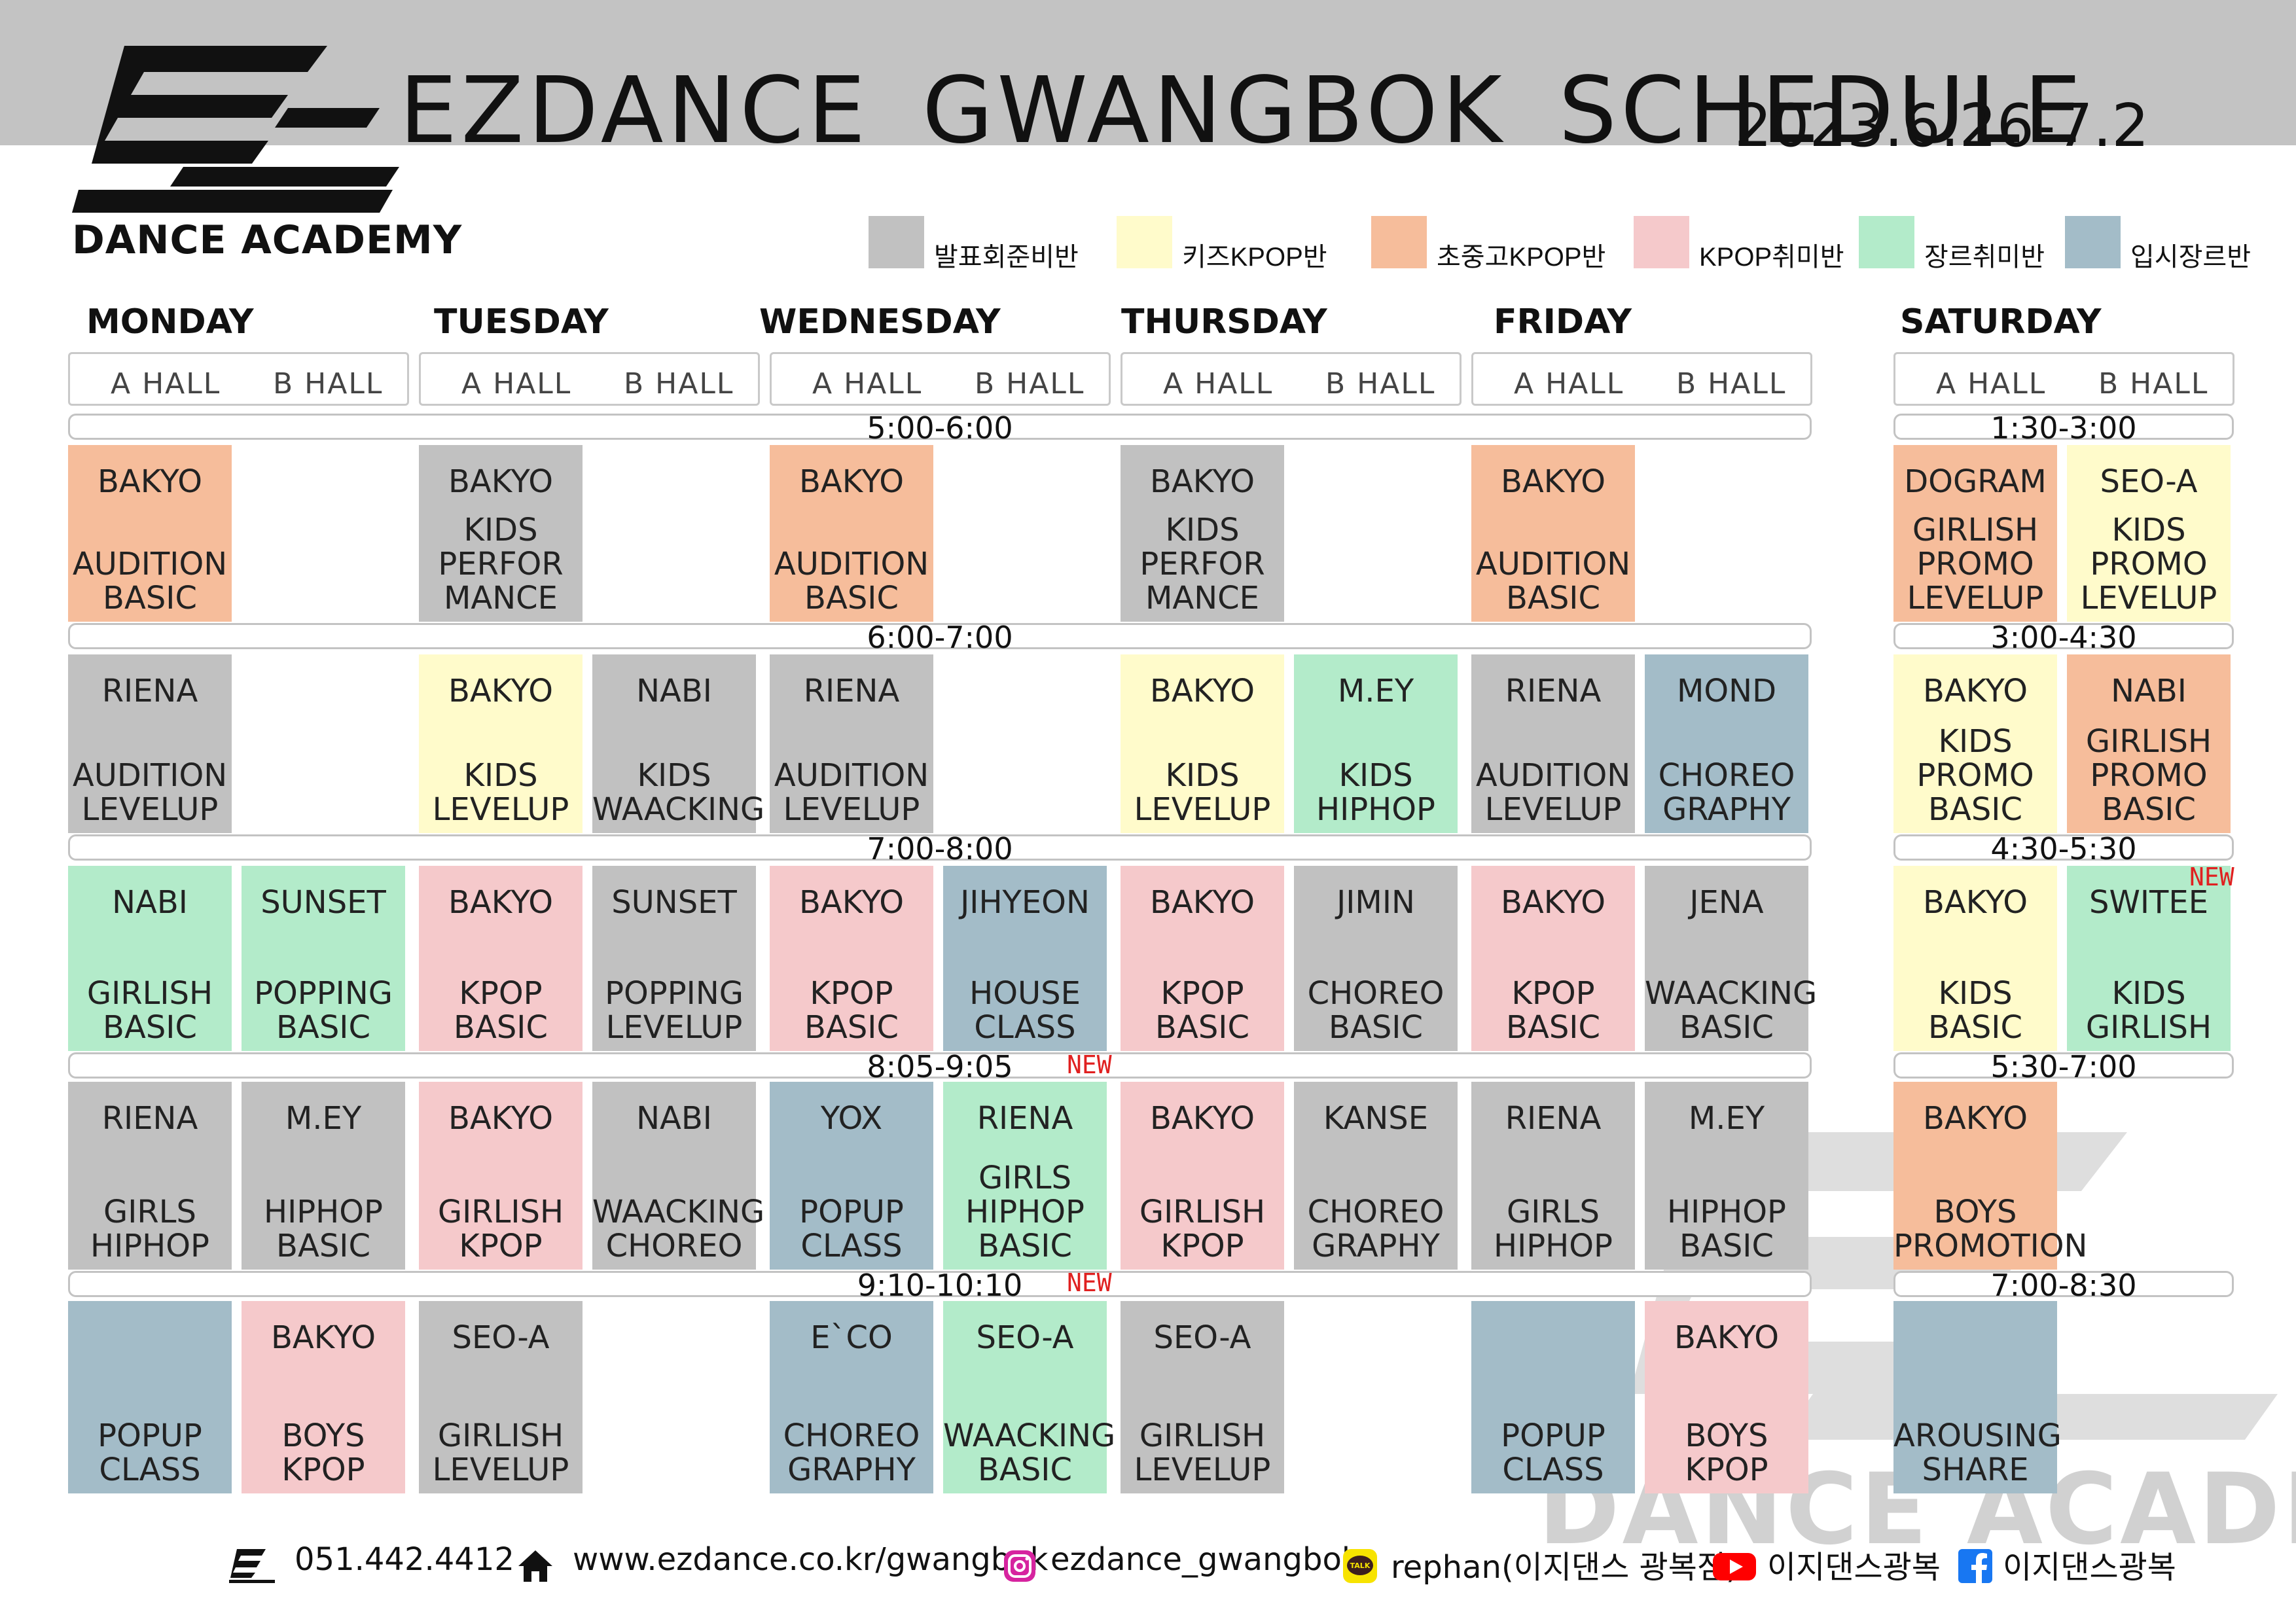  Describe the element at coordinates (1029, 1453) in the screenshot. I see `class-name: WAACKING BASIC` at that location.